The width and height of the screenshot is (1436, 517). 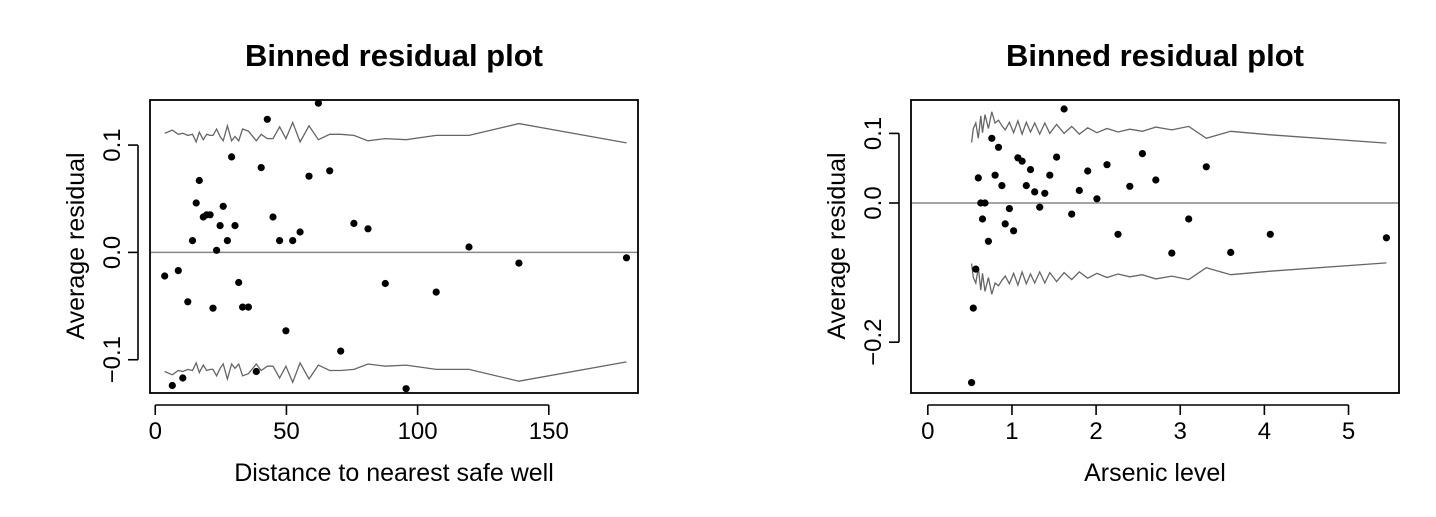 I want to click on x-tick-label: 150, so click(x=549, y=431).